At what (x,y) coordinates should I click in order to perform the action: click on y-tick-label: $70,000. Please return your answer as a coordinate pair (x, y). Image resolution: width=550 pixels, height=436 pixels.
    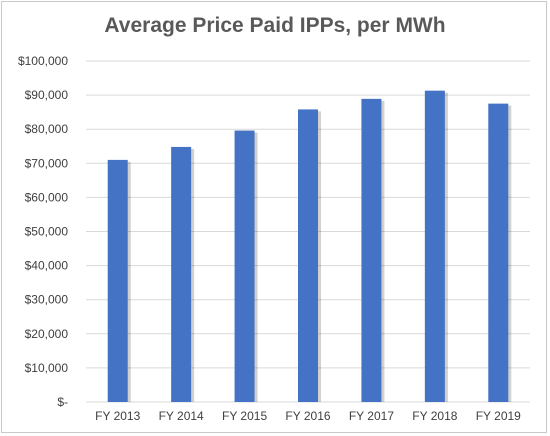
    Looking at the image, I should click on (47, 163).